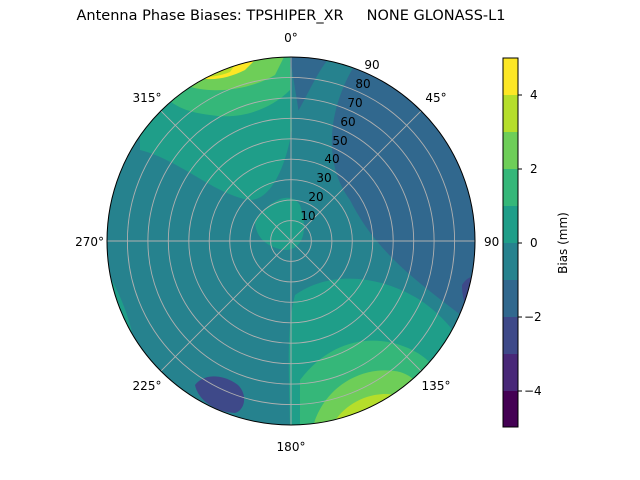 Image resolution: width=640 pixels, height=480 pixels. What do you see at coordinates (533, 317) in the screenshot?
I see `colorbar-tick-label: −2` at bounding box center [533, 317].